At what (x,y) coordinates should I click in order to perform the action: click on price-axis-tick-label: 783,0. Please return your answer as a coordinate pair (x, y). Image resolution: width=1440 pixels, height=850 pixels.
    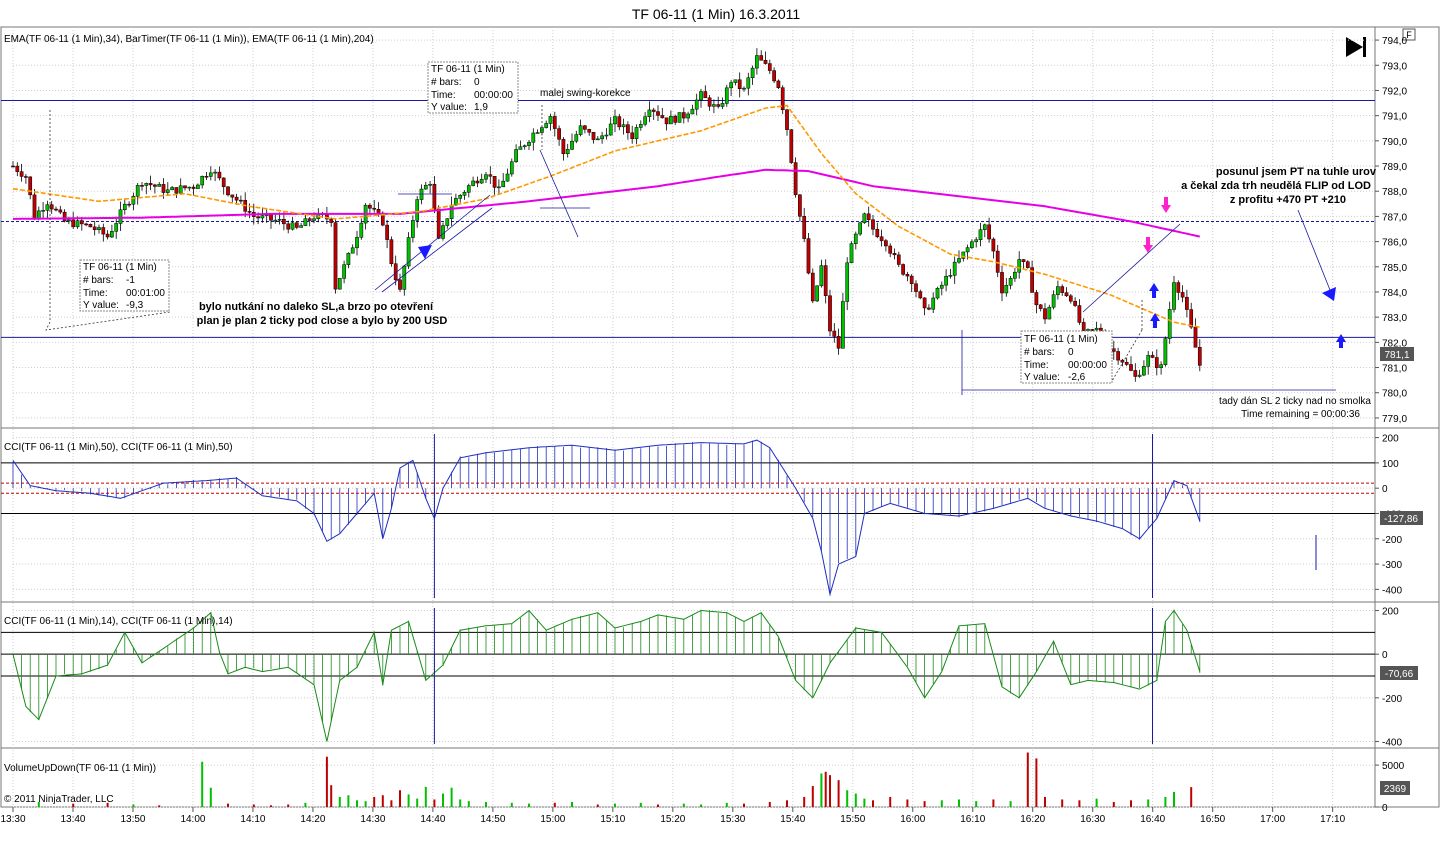
    Looking at the image, I should click on (1394, 318).